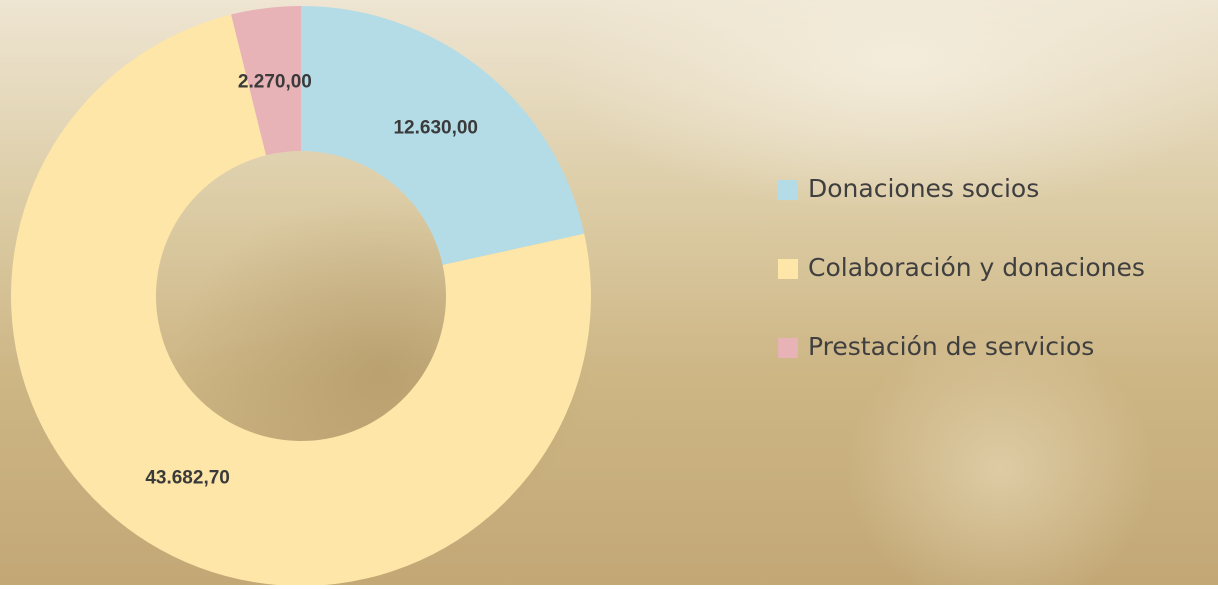  I want to click on legend-label: Prestación de servicios, so click(951, 346).